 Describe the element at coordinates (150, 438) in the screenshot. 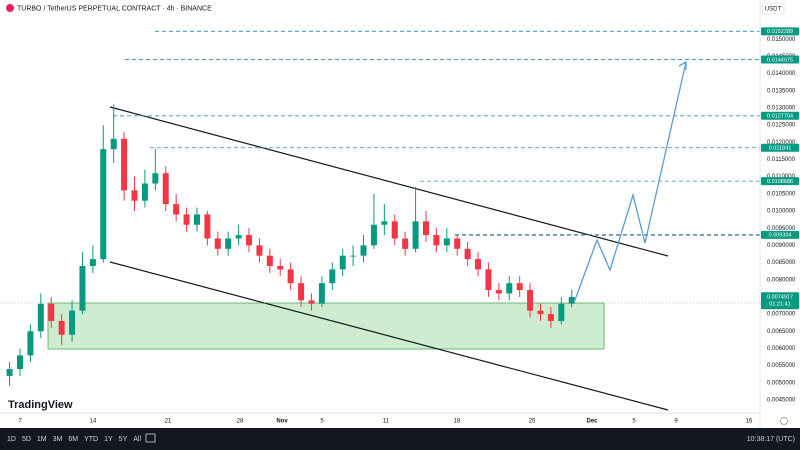

I see `date-range-icon` at that location.